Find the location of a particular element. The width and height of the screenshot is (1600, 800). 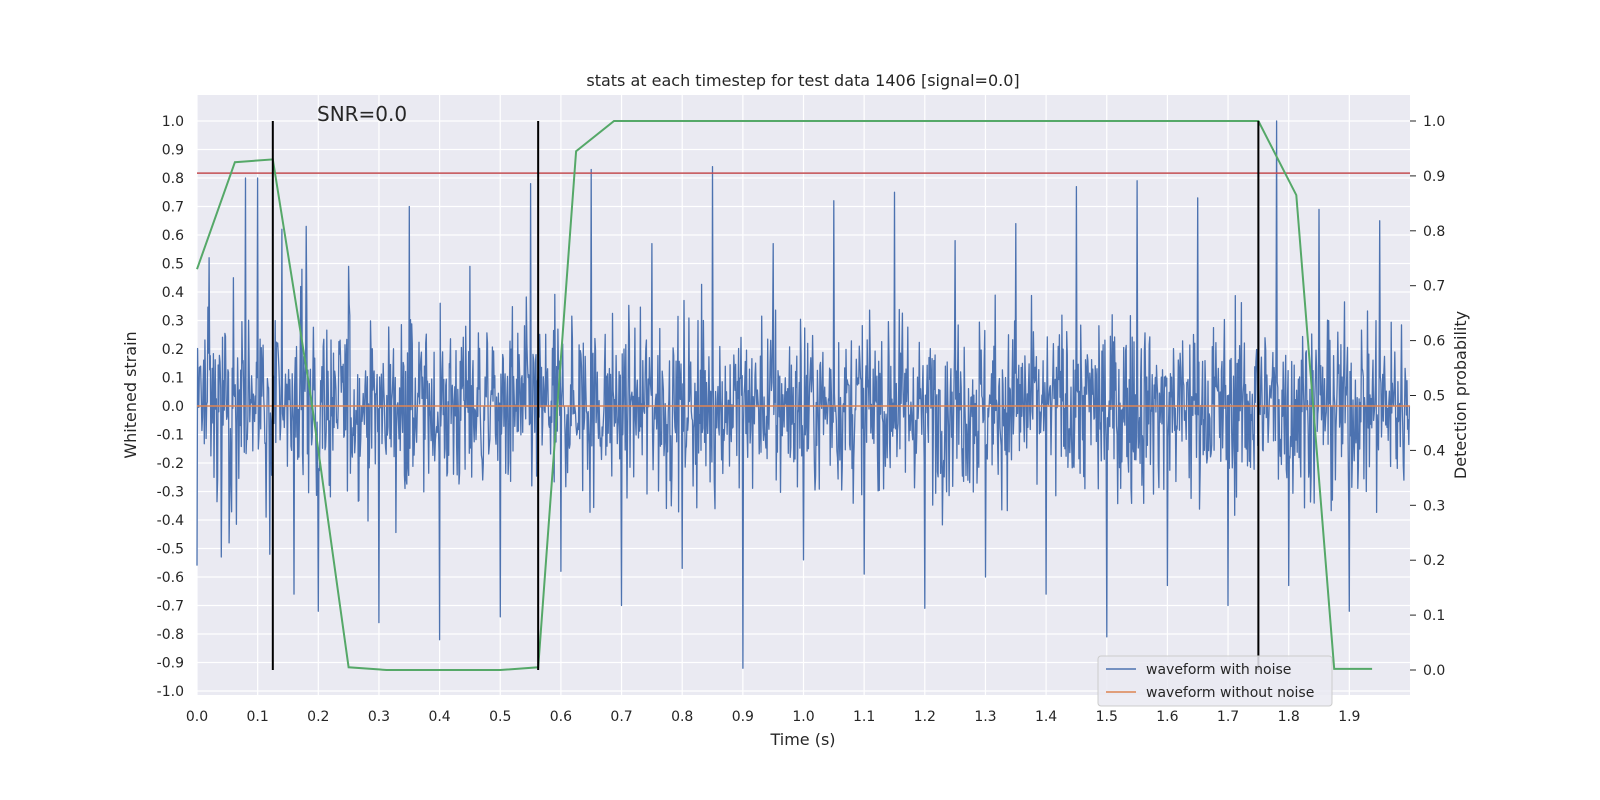

x-tick-label: 0.2 is located at coordinates (318, 717).